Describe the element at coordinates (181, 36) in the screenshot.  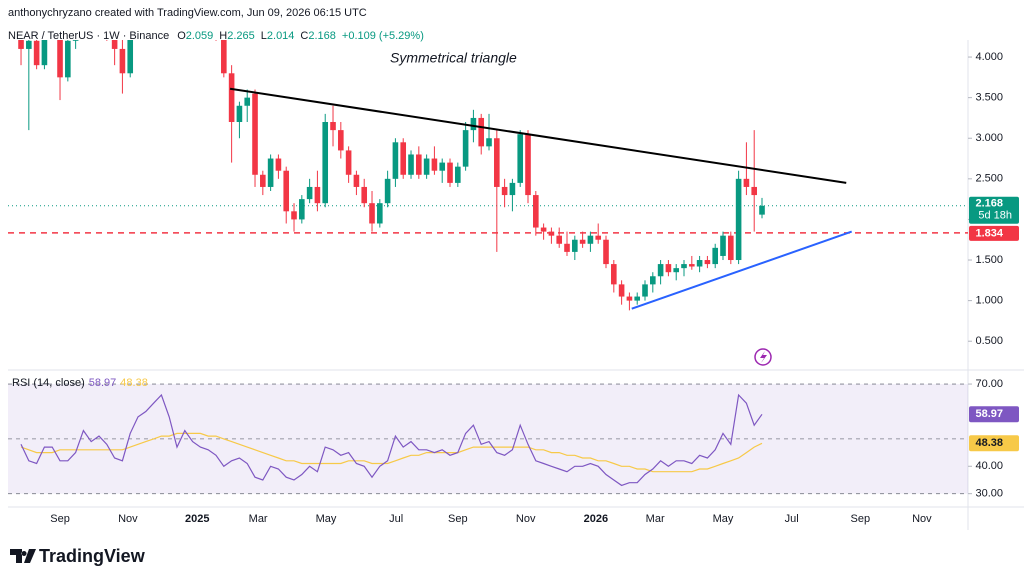
I see `legend-key: O` at that location.